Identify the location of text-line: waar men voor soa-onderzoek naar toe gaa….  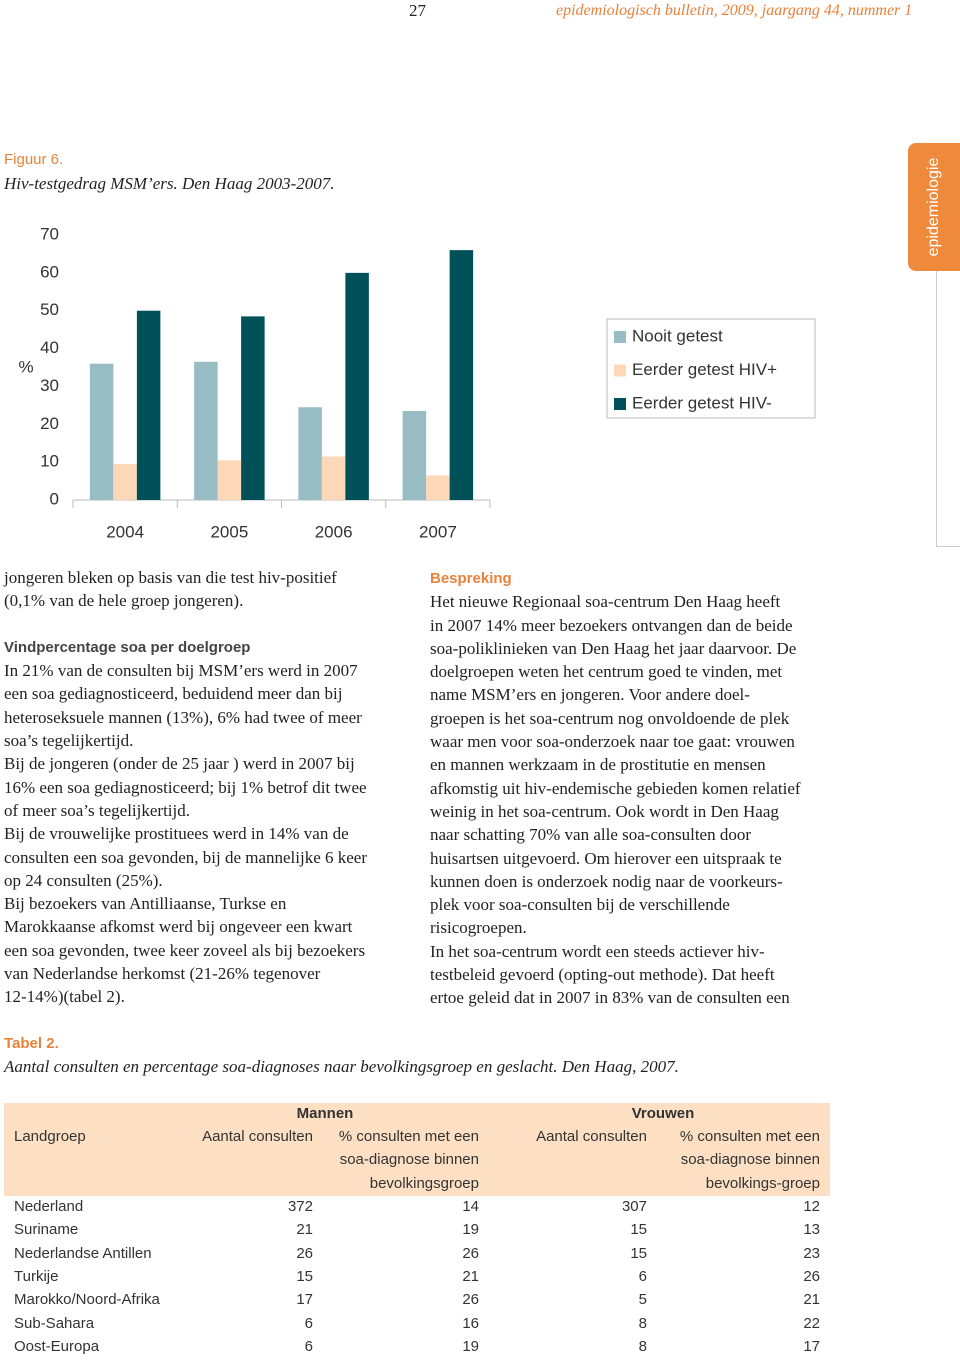
(612, 742).